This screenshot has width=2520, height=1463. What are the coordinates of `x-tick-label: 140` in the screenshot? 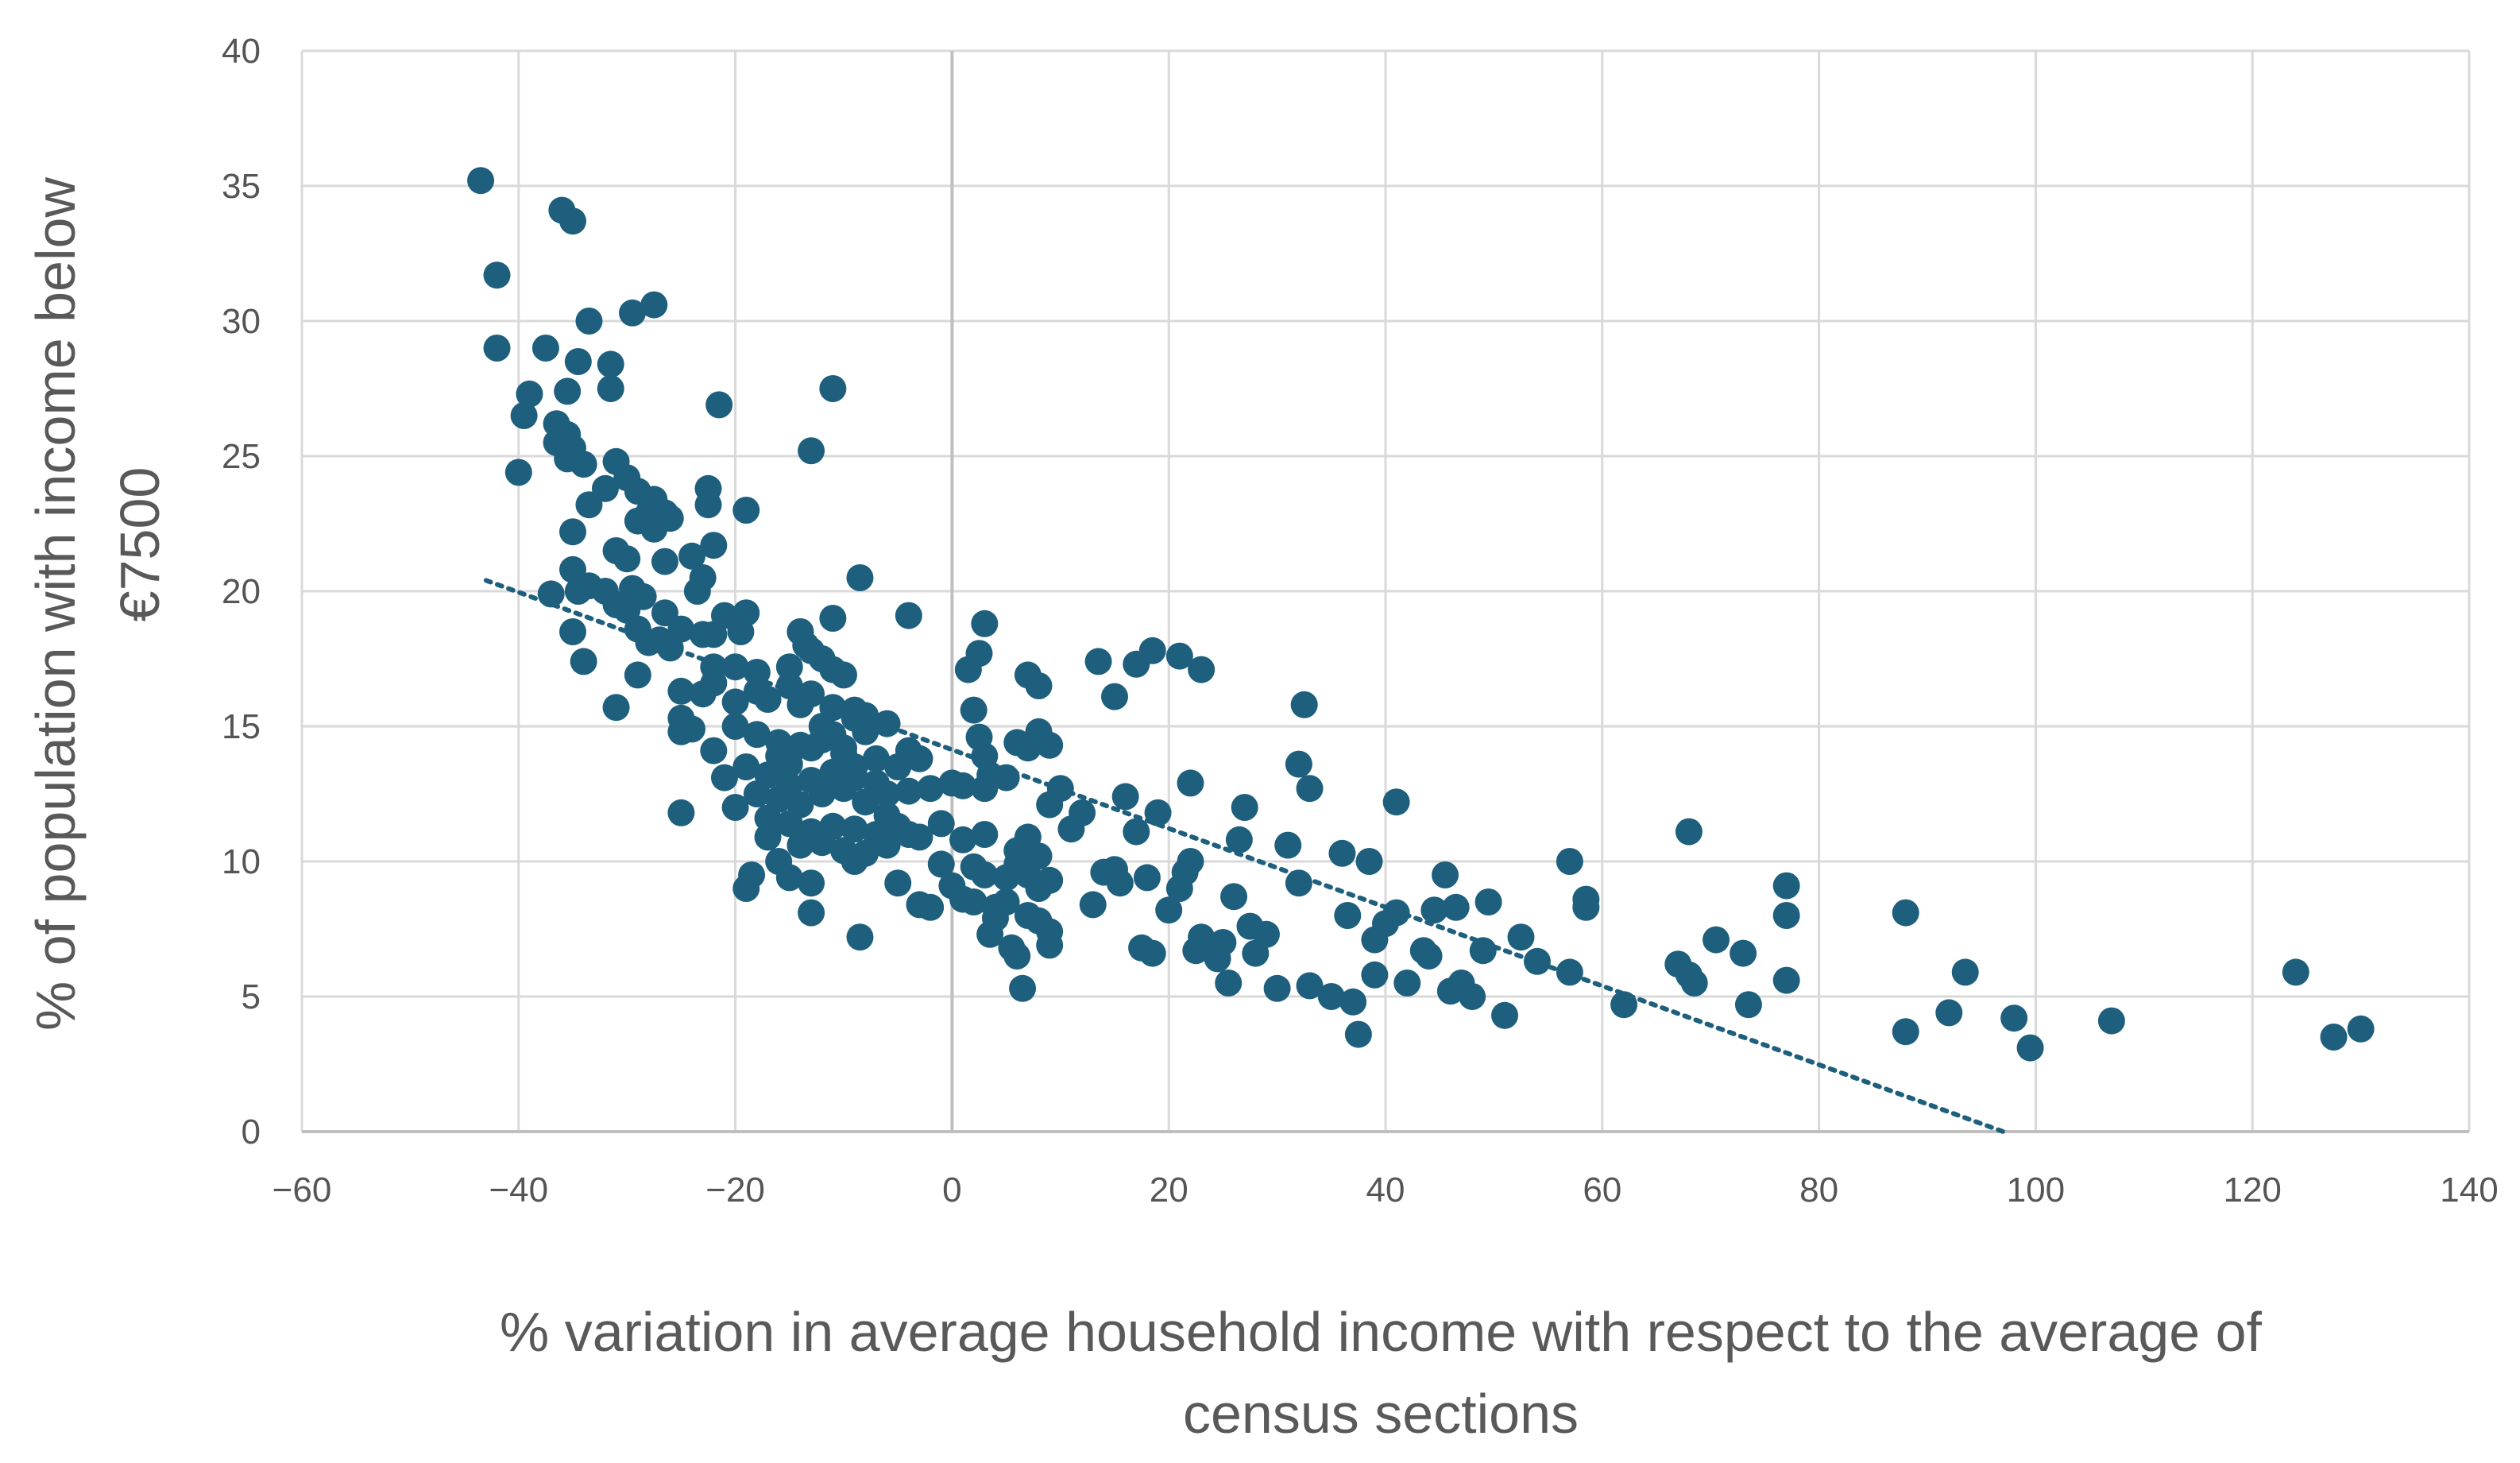 It's located at (2469, 1190).